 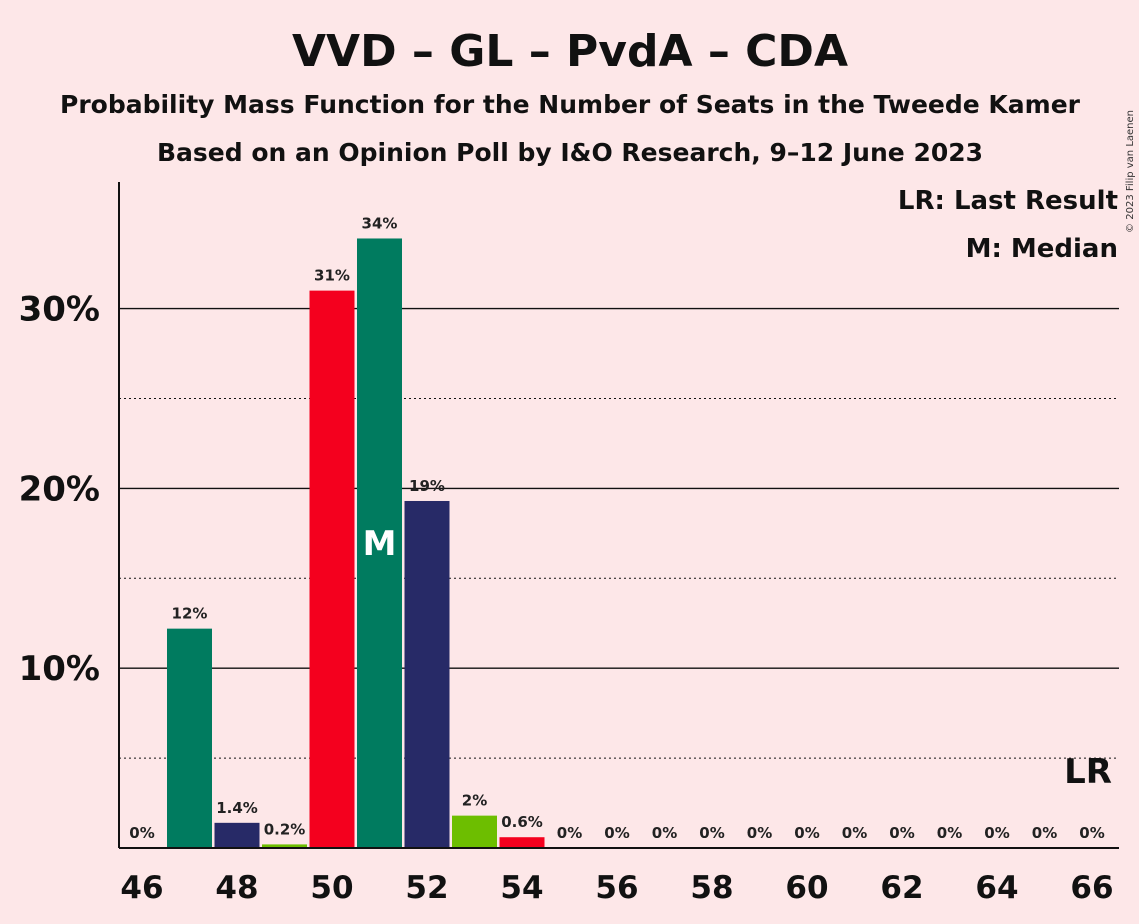 What do you see at coordinates (570, 51) in the screenshot?
I see `chart-title: VVD – GL – PvdA – CDA` at bounding box center [570, 51].